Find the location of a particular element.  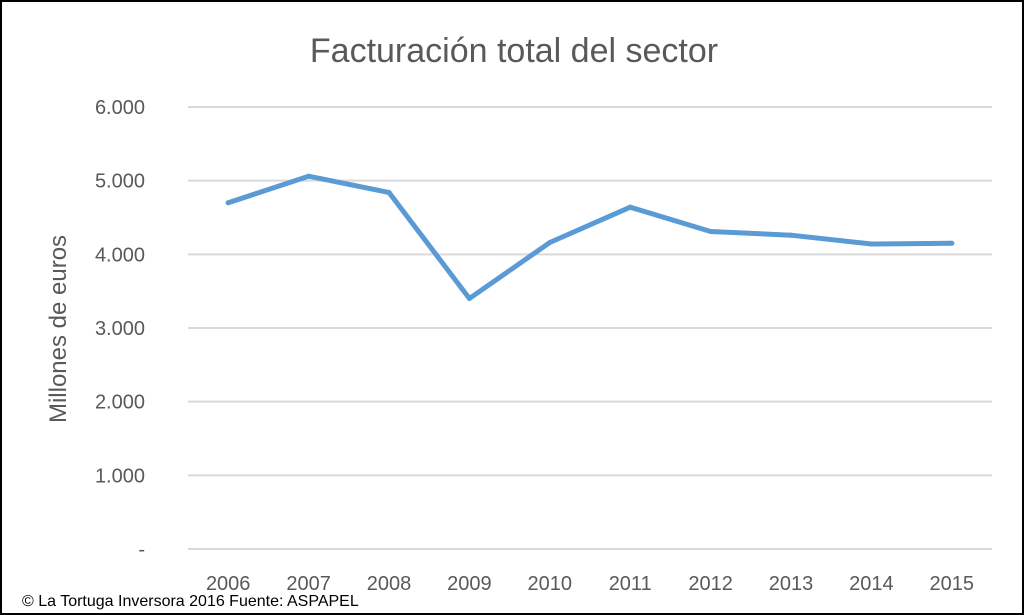

x-tick-label: 2008 is located at coordinates (389, 584).